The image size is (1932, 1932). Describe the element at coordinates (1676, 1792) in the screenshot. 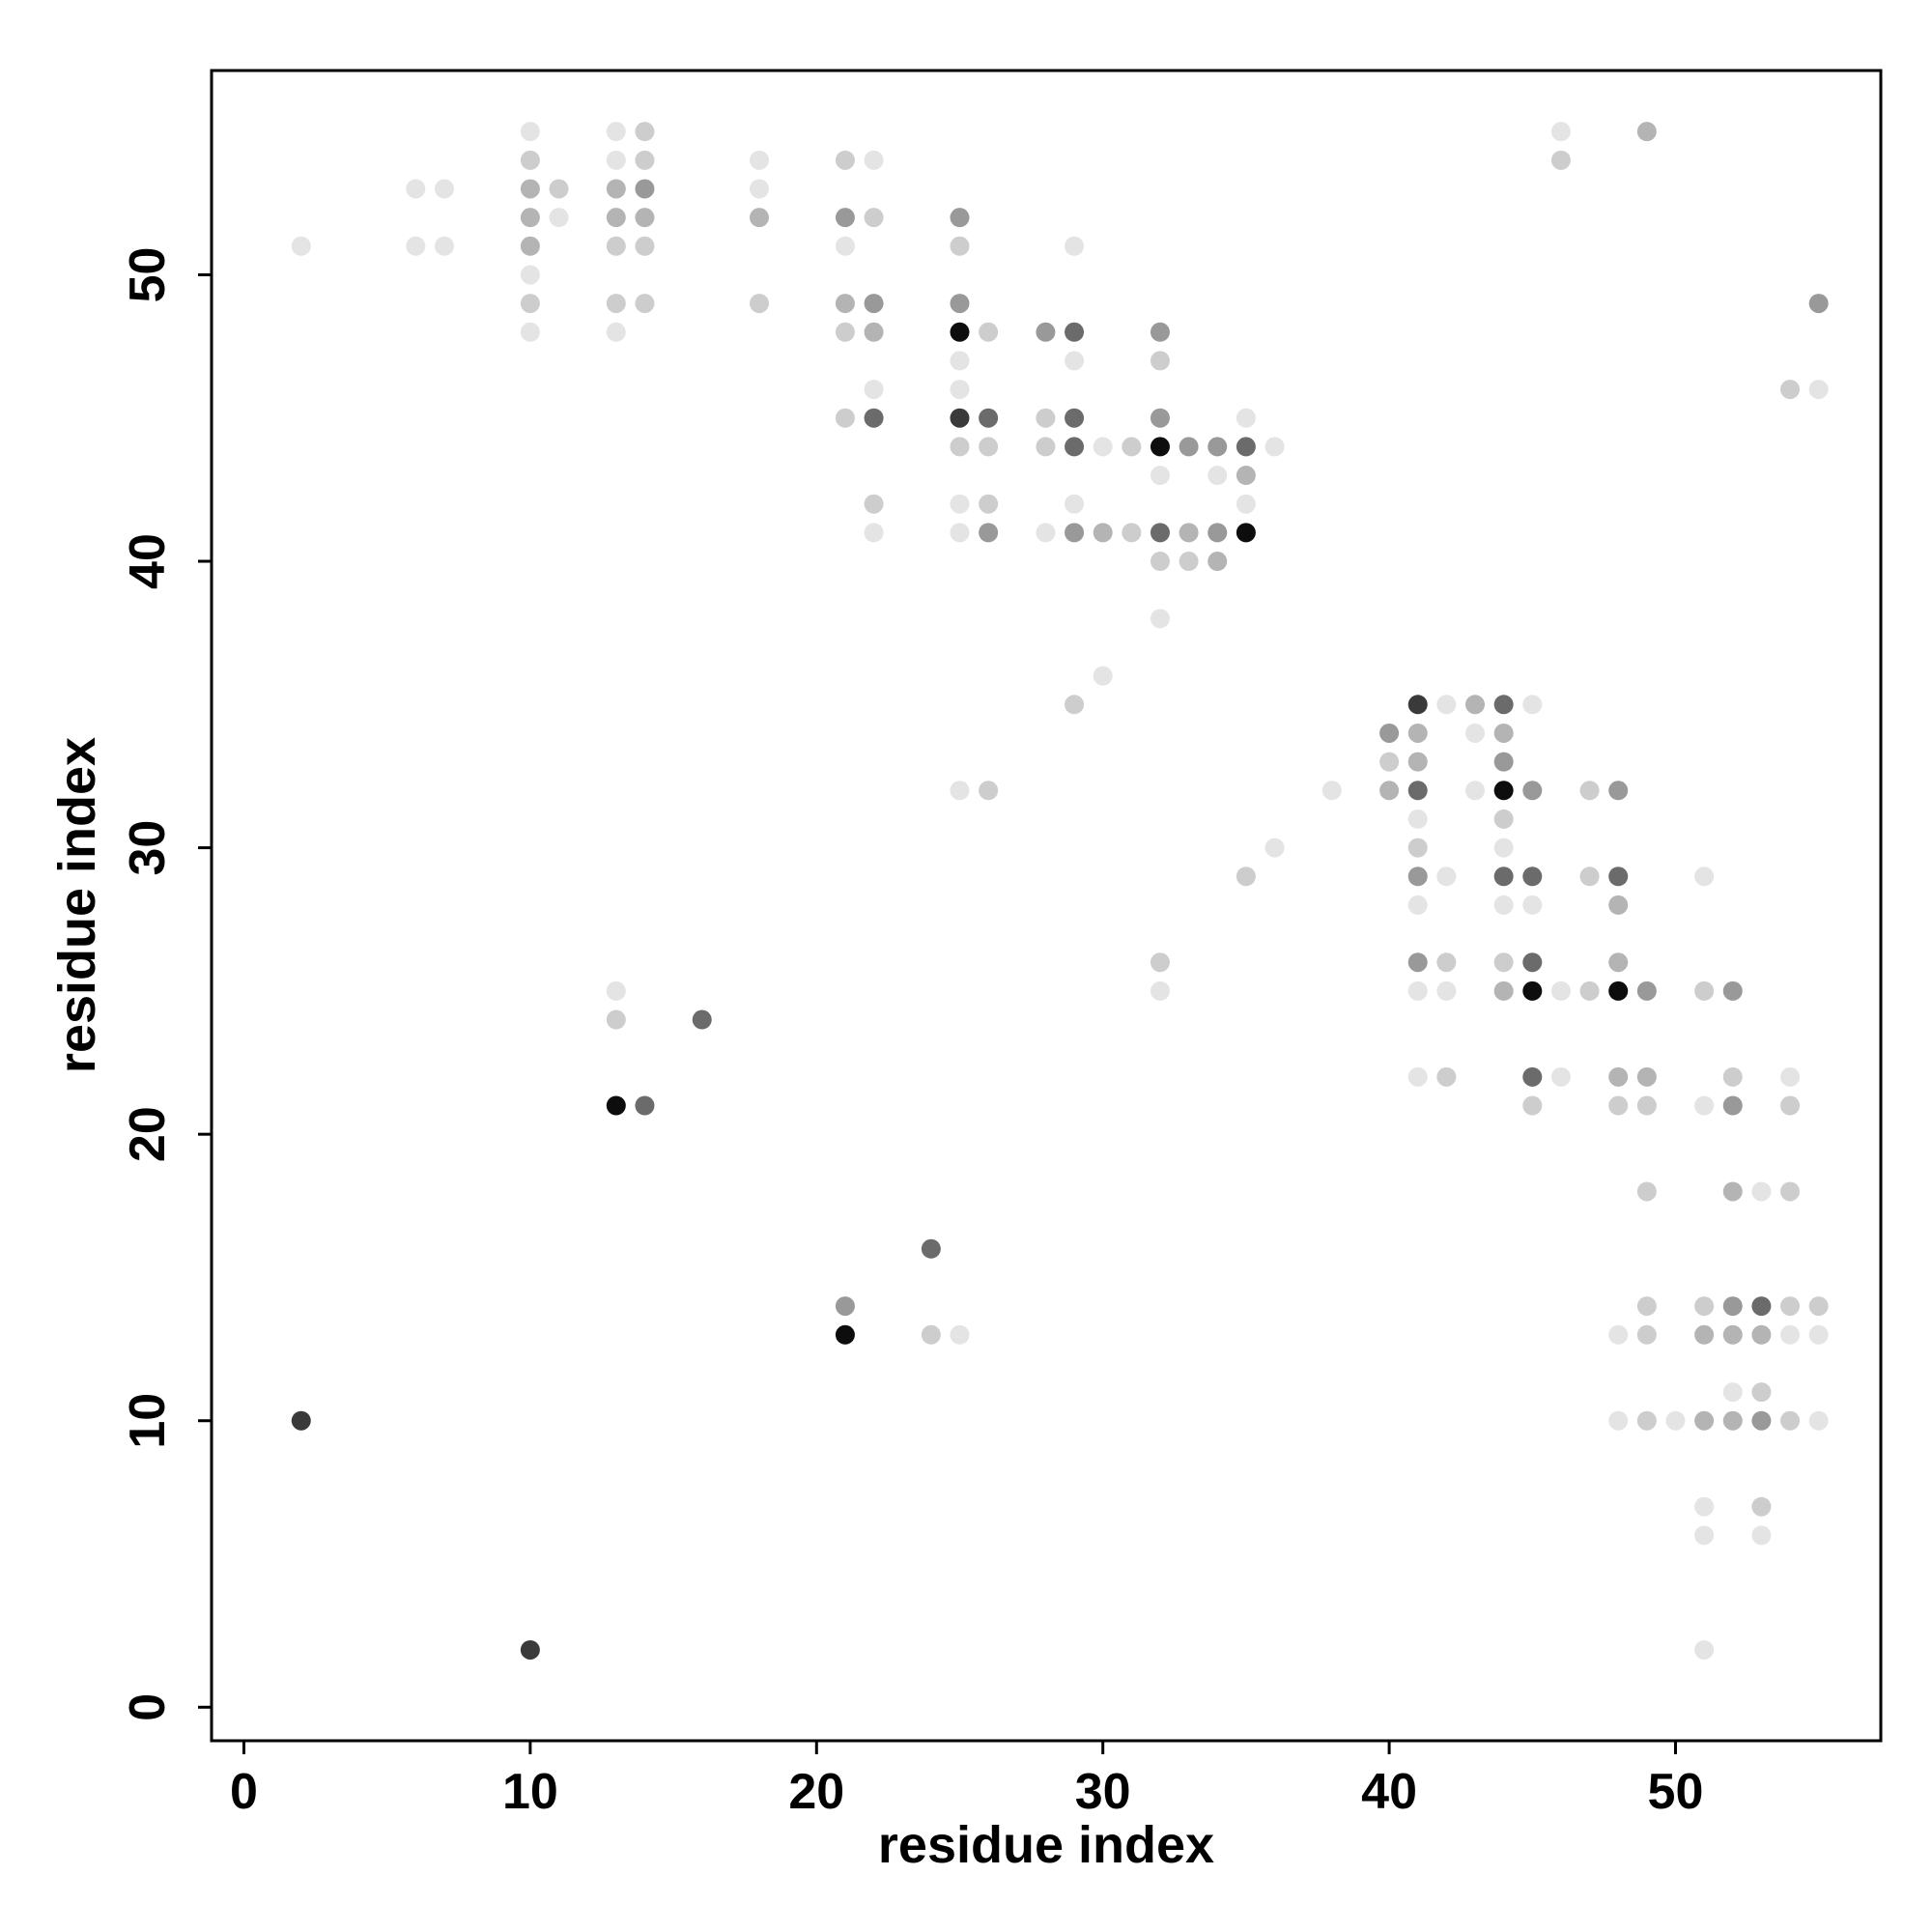

I see `x-tick-label: 50` at that location.